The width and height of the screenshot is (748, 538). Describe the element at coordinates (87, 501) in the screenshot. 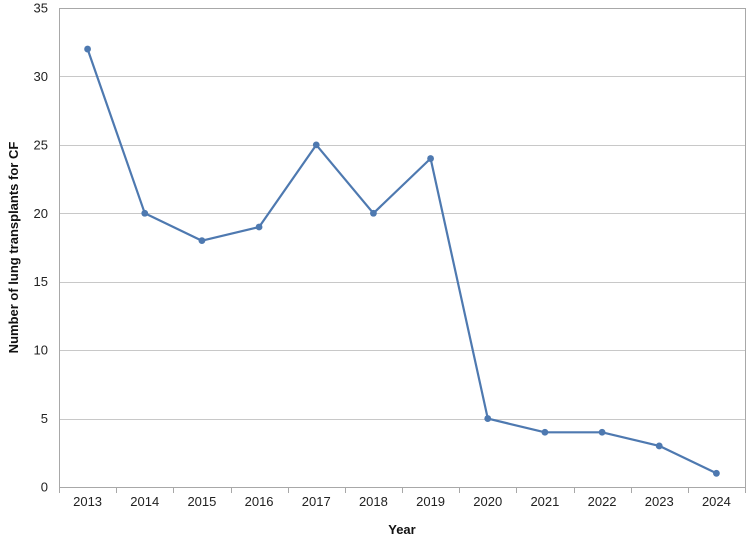

I see `x-tick-label: 2013` at that location.